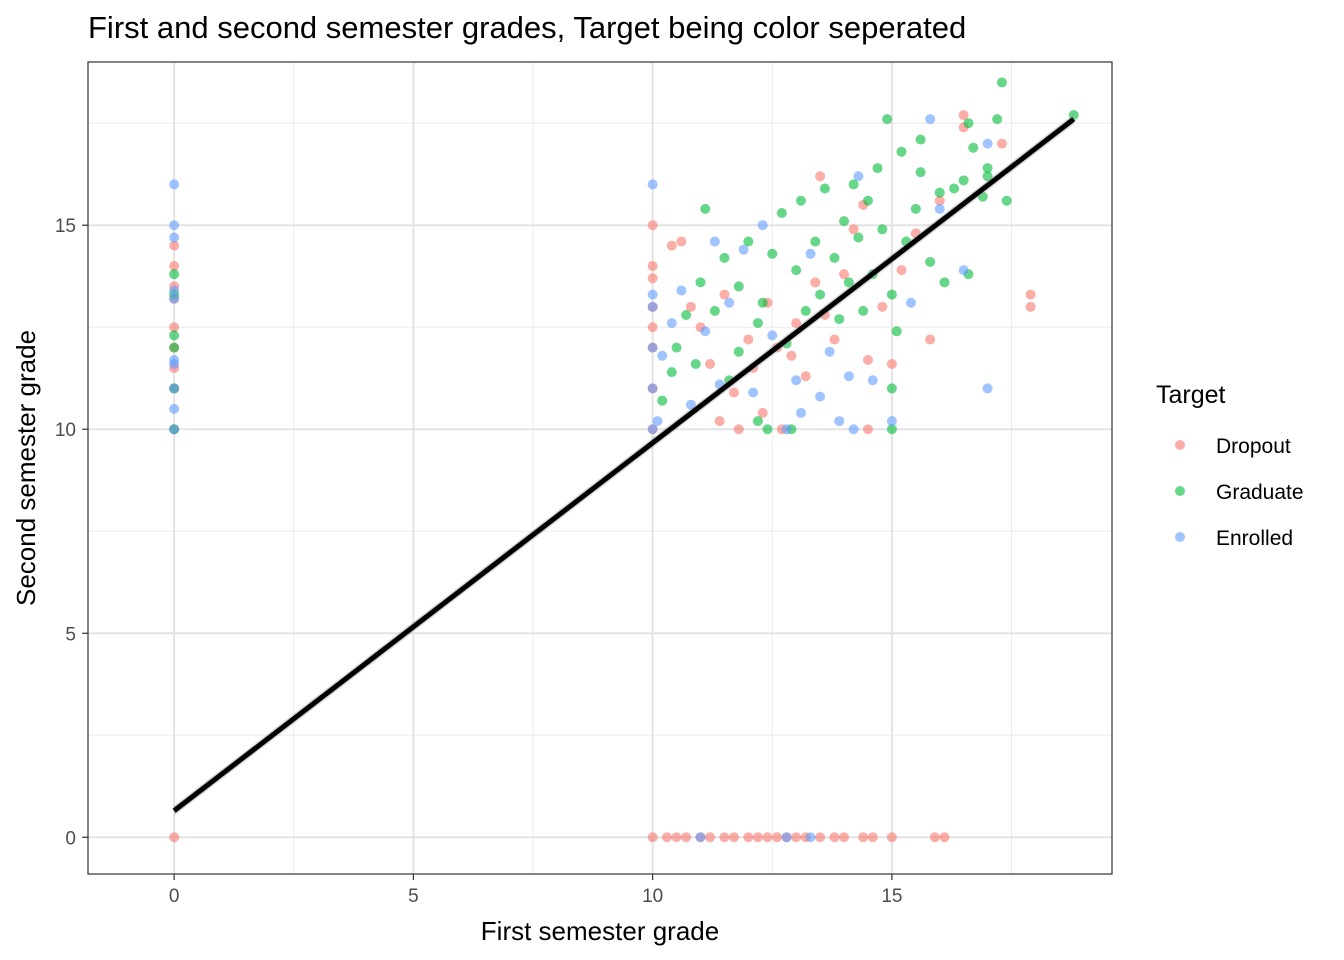 The width and height of the screenshot is (1344, 960). I want to click on y-tick-label: 5, so click(70, 634).